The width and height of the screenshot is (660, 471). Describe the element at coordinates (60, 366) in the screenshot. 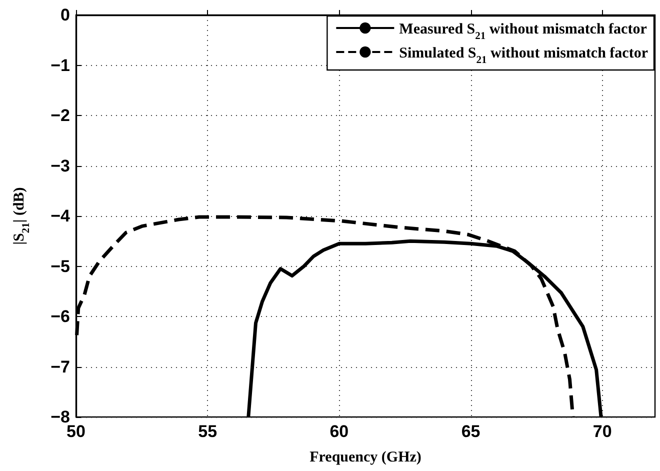

I see `y-tick-label: −7` at that location.